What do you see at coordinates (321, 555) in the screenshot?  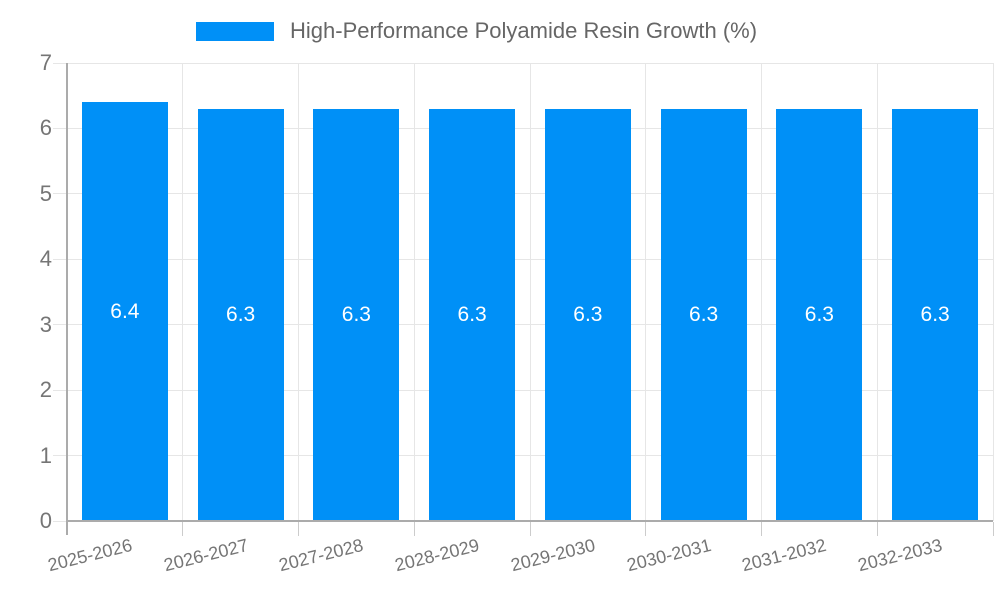 I see `x-axis-tick-label: 2027-2028` at bounding box center [321, 555].